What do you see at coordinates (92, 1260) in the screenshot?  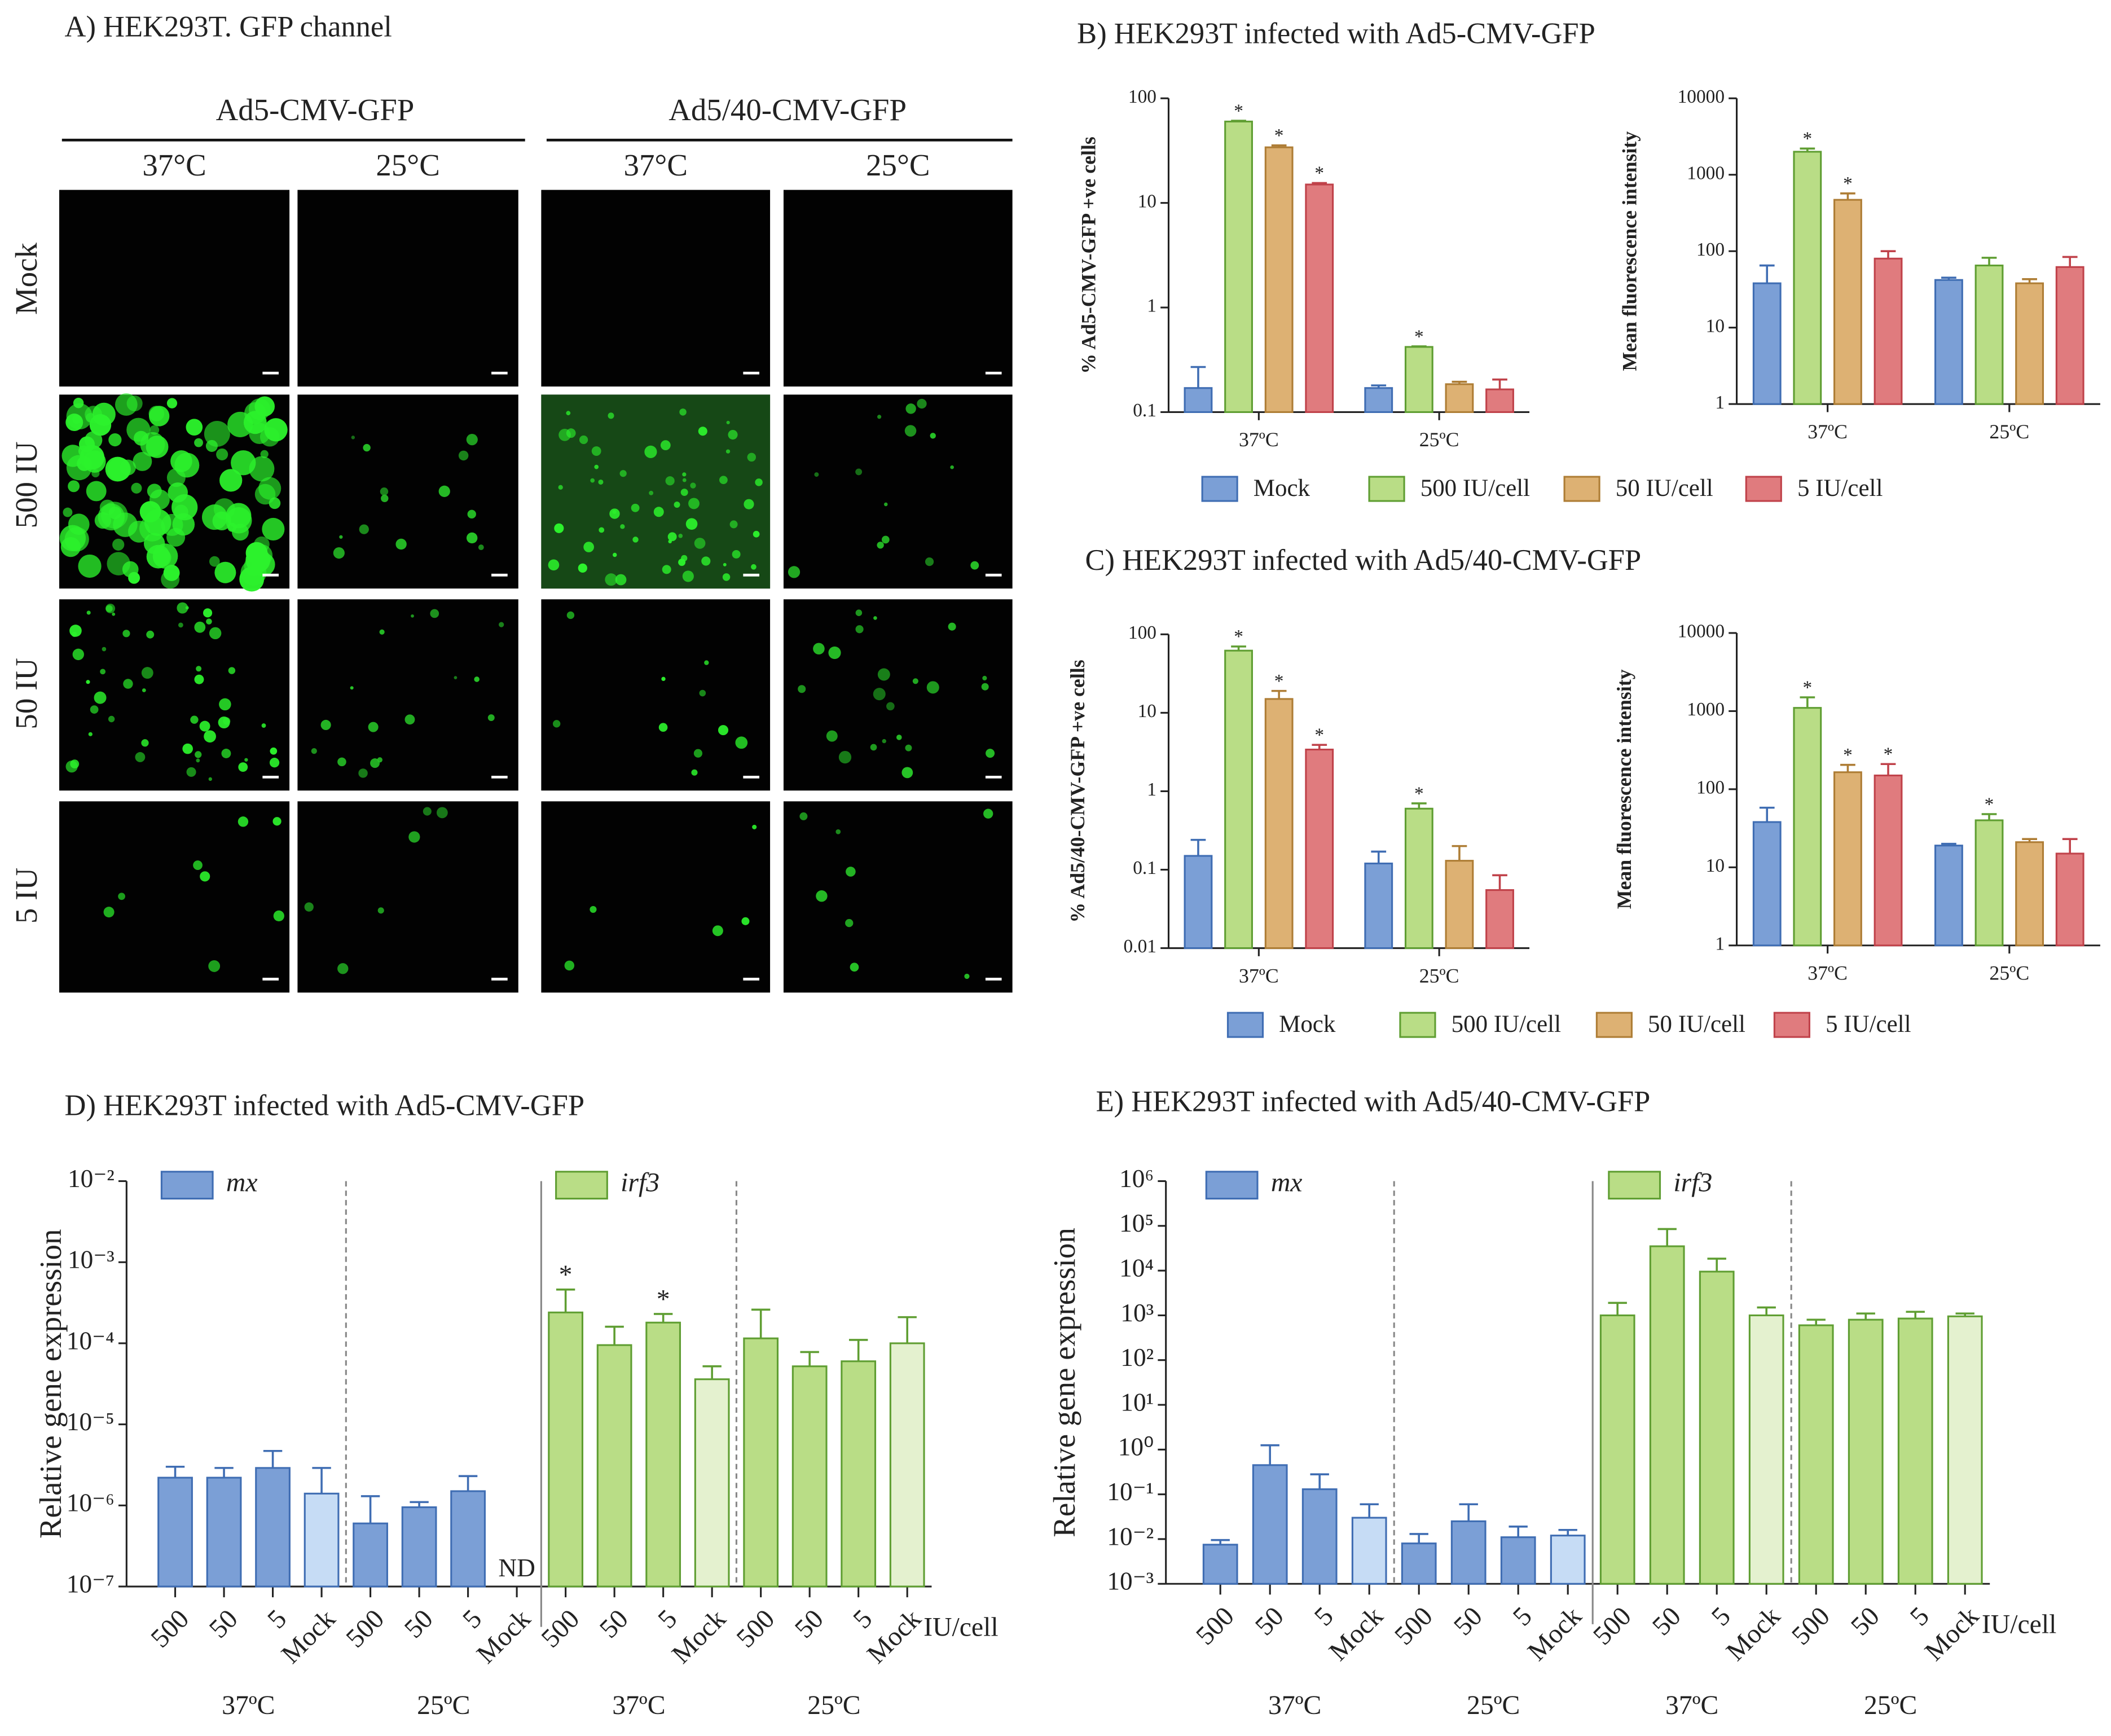 I see `y-tick-label: 10⁻³` at bounding box center [92, 1260].